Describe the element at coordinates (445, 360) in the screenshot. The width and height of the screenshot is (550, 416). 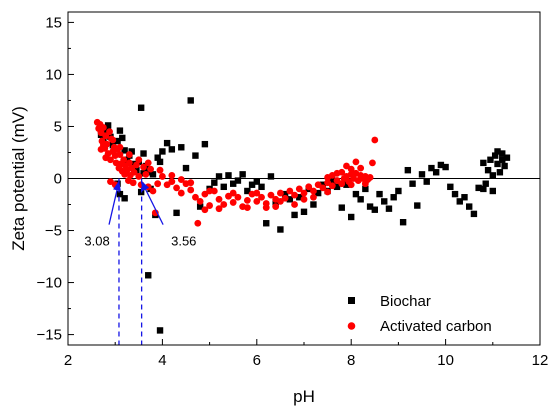
I see `x-tick-label: 10` at that location.